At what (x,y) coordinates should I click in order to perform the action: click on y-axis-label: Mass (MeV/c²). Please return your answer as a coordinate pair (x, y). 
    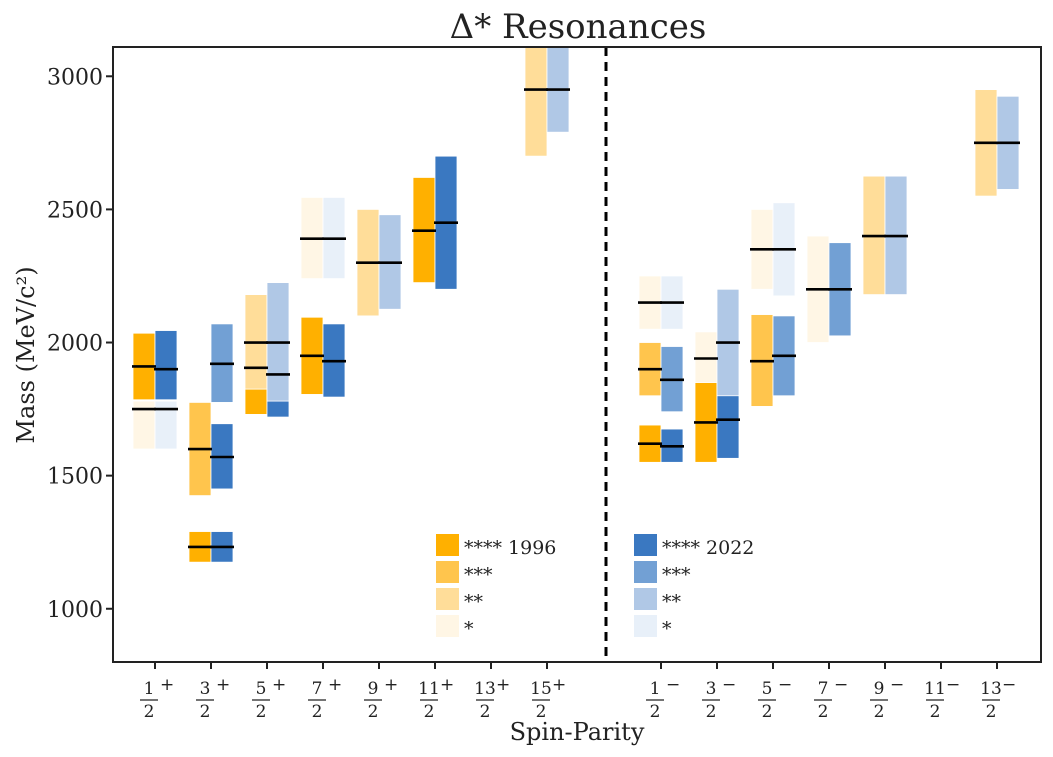
    Looking at the image, I should click on (26, 354).